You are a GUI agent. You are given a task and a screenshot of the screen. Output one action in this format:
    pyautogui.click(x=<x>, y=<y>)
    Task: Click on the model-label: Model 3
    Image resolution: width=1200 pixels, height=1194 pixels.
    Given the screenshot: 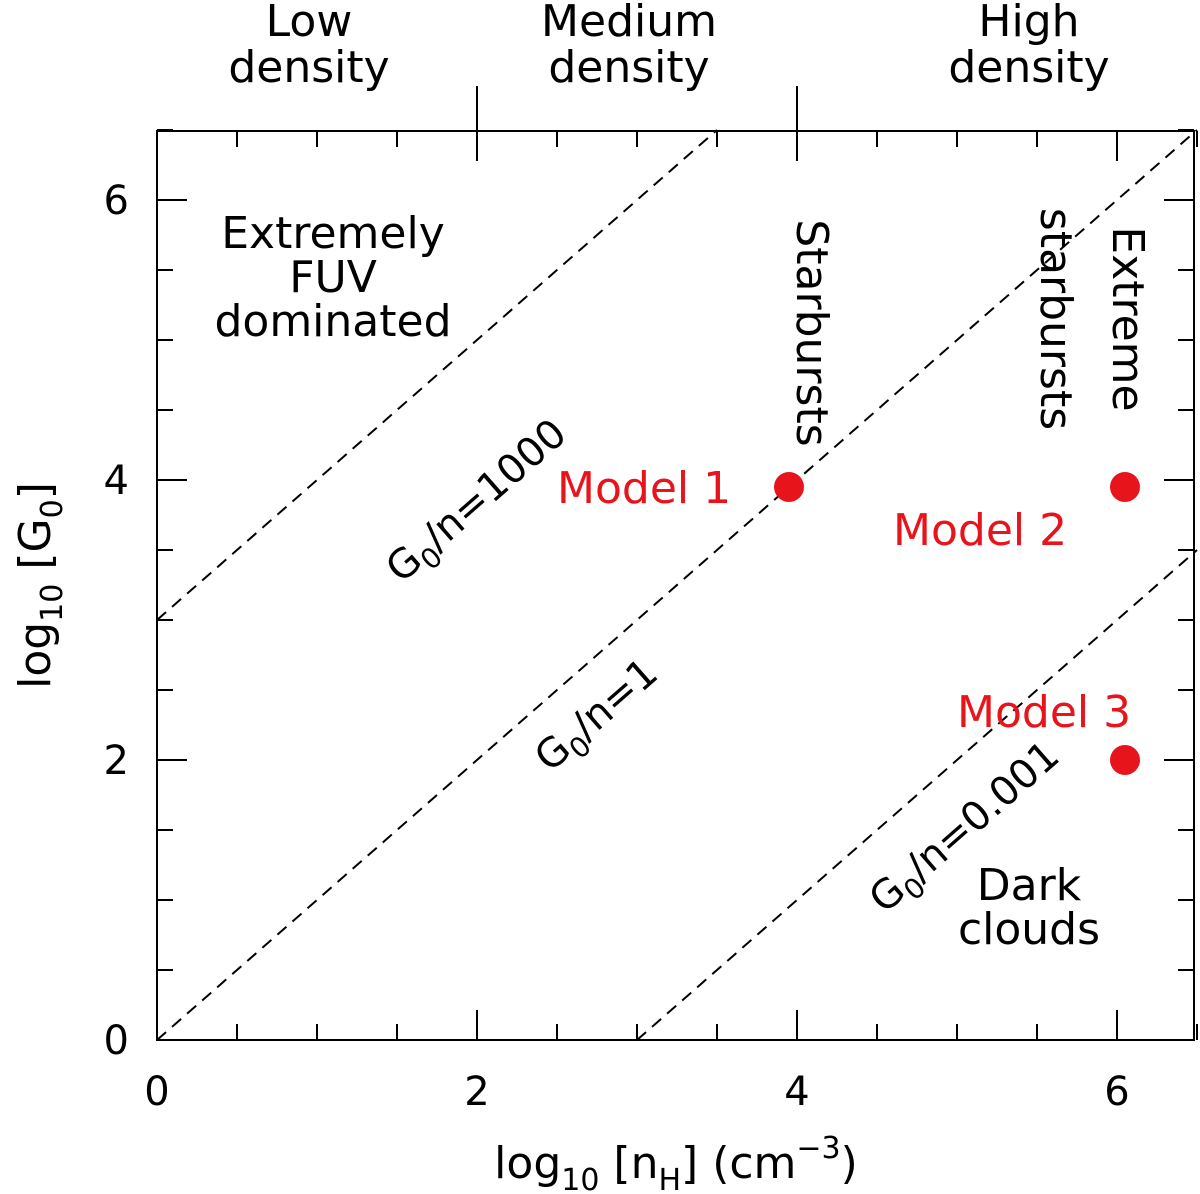 What is the action you would take?
    pyautogui.click(x=1044, y=712)
    